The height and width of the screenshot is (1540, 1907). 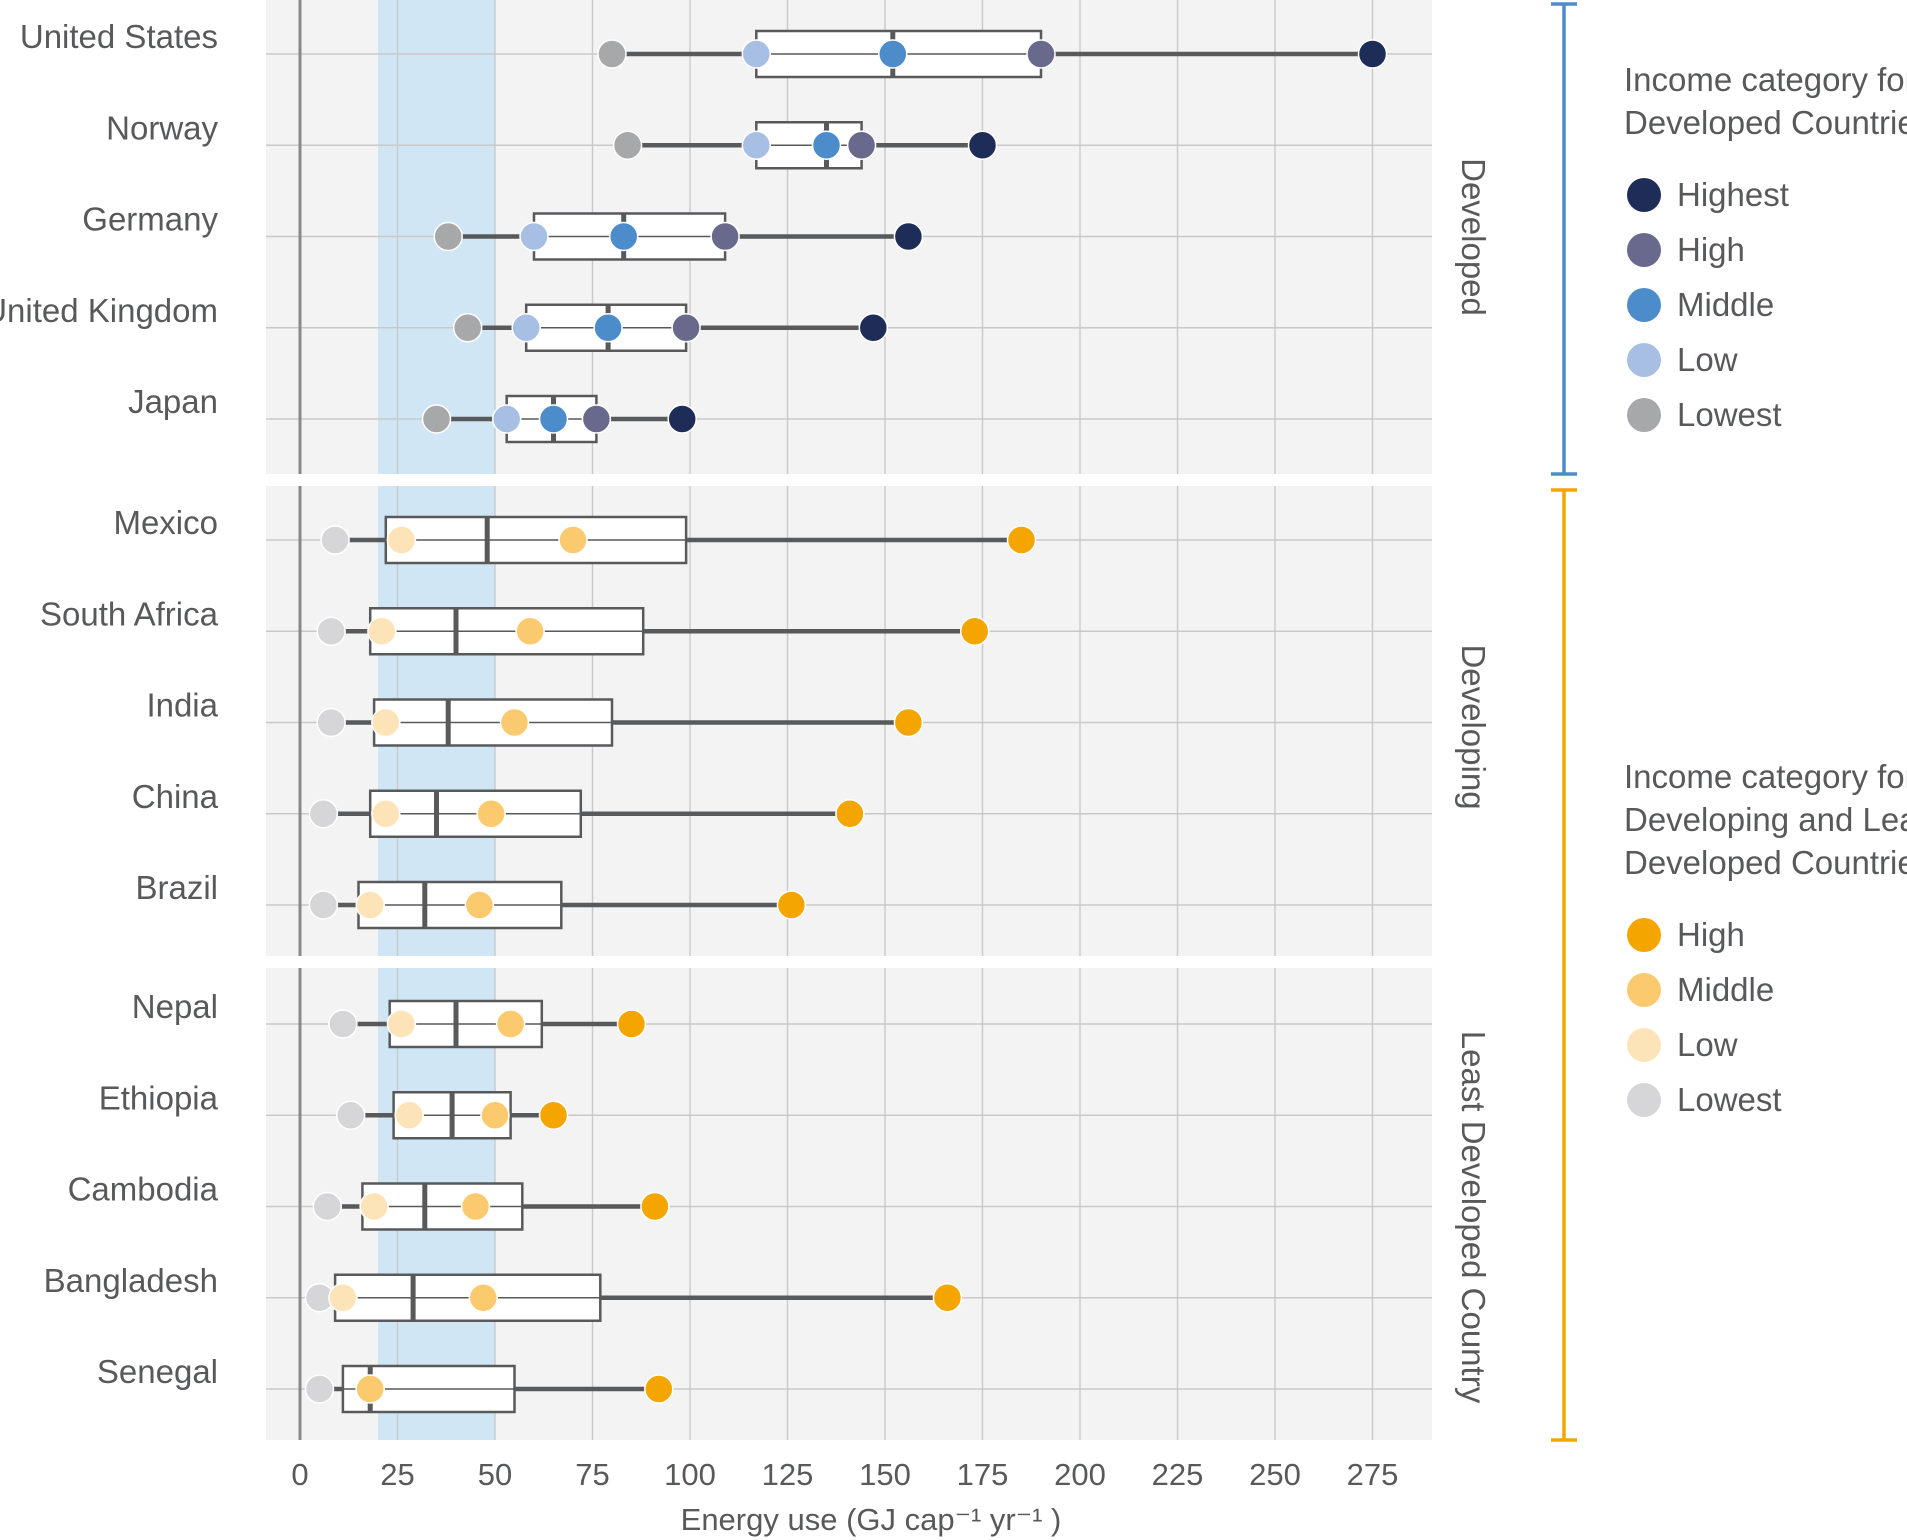 I want to click on point-south-africa-high, so click(x=974, y=631).